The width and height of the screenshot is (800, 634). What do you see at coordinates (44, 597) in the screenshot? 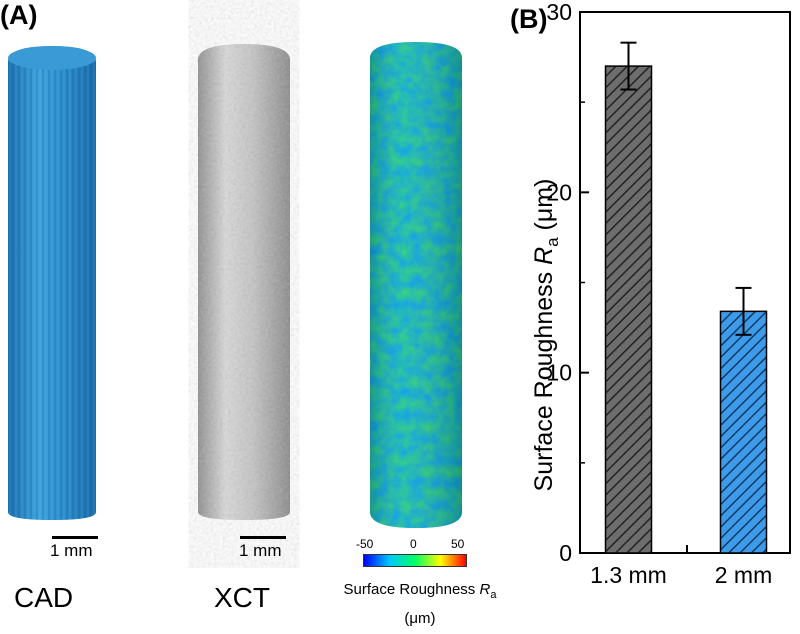
I see `caption-cad: CAD` at bounding box center [44, 597].